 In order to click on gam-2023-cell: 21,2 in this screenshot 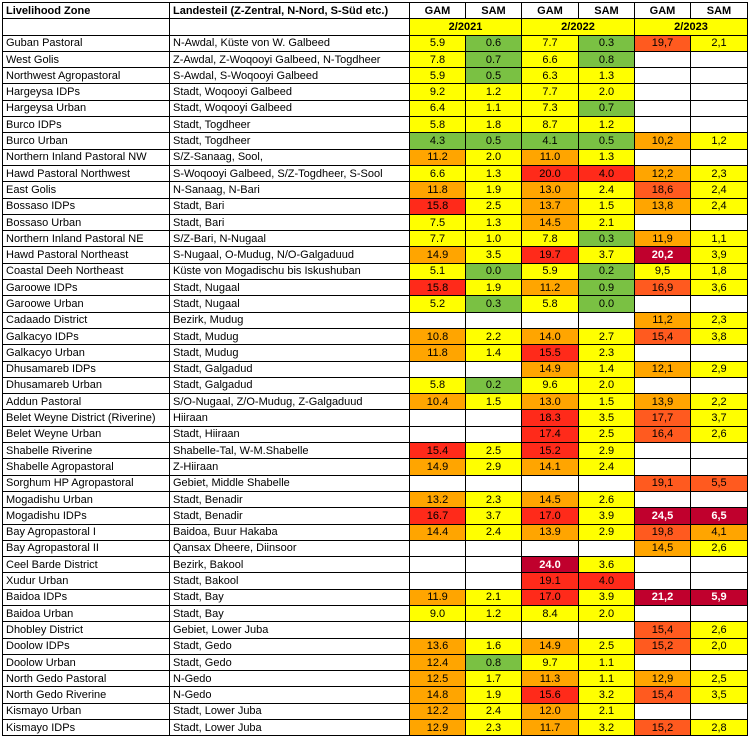, I will do `click(662, 597)`.